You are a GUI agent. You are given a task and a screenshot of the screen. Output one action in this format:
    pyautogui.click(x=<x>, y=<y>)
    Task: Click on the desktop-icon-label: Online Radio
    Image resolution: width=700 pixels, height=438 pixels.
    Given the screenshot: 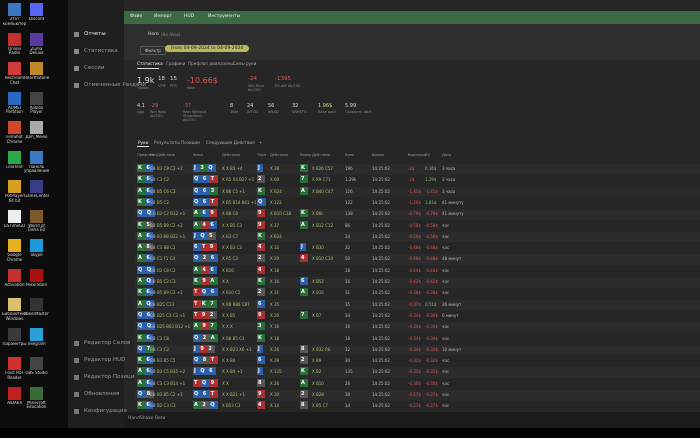 What is the action you would take?
    pyautogui.click(x=14, y=50)
    